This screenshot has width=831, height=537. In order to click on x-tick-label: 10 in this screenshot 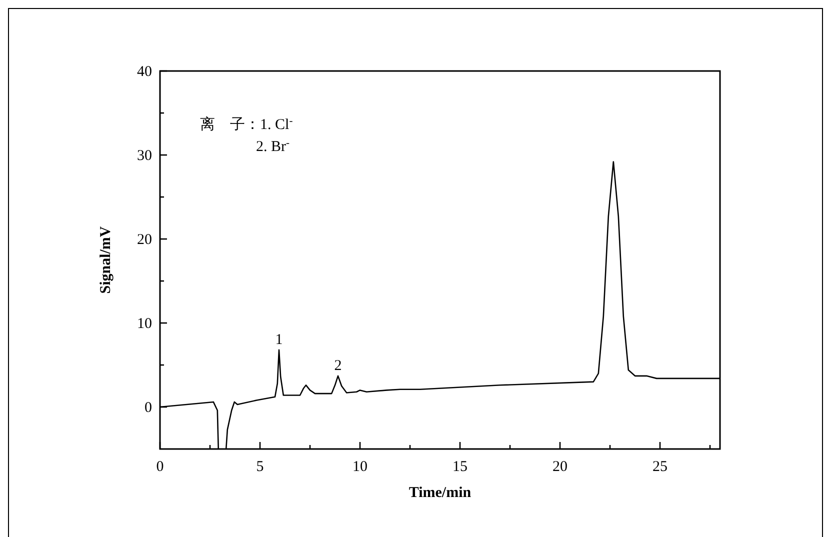, I will do `click(360, 467)`.